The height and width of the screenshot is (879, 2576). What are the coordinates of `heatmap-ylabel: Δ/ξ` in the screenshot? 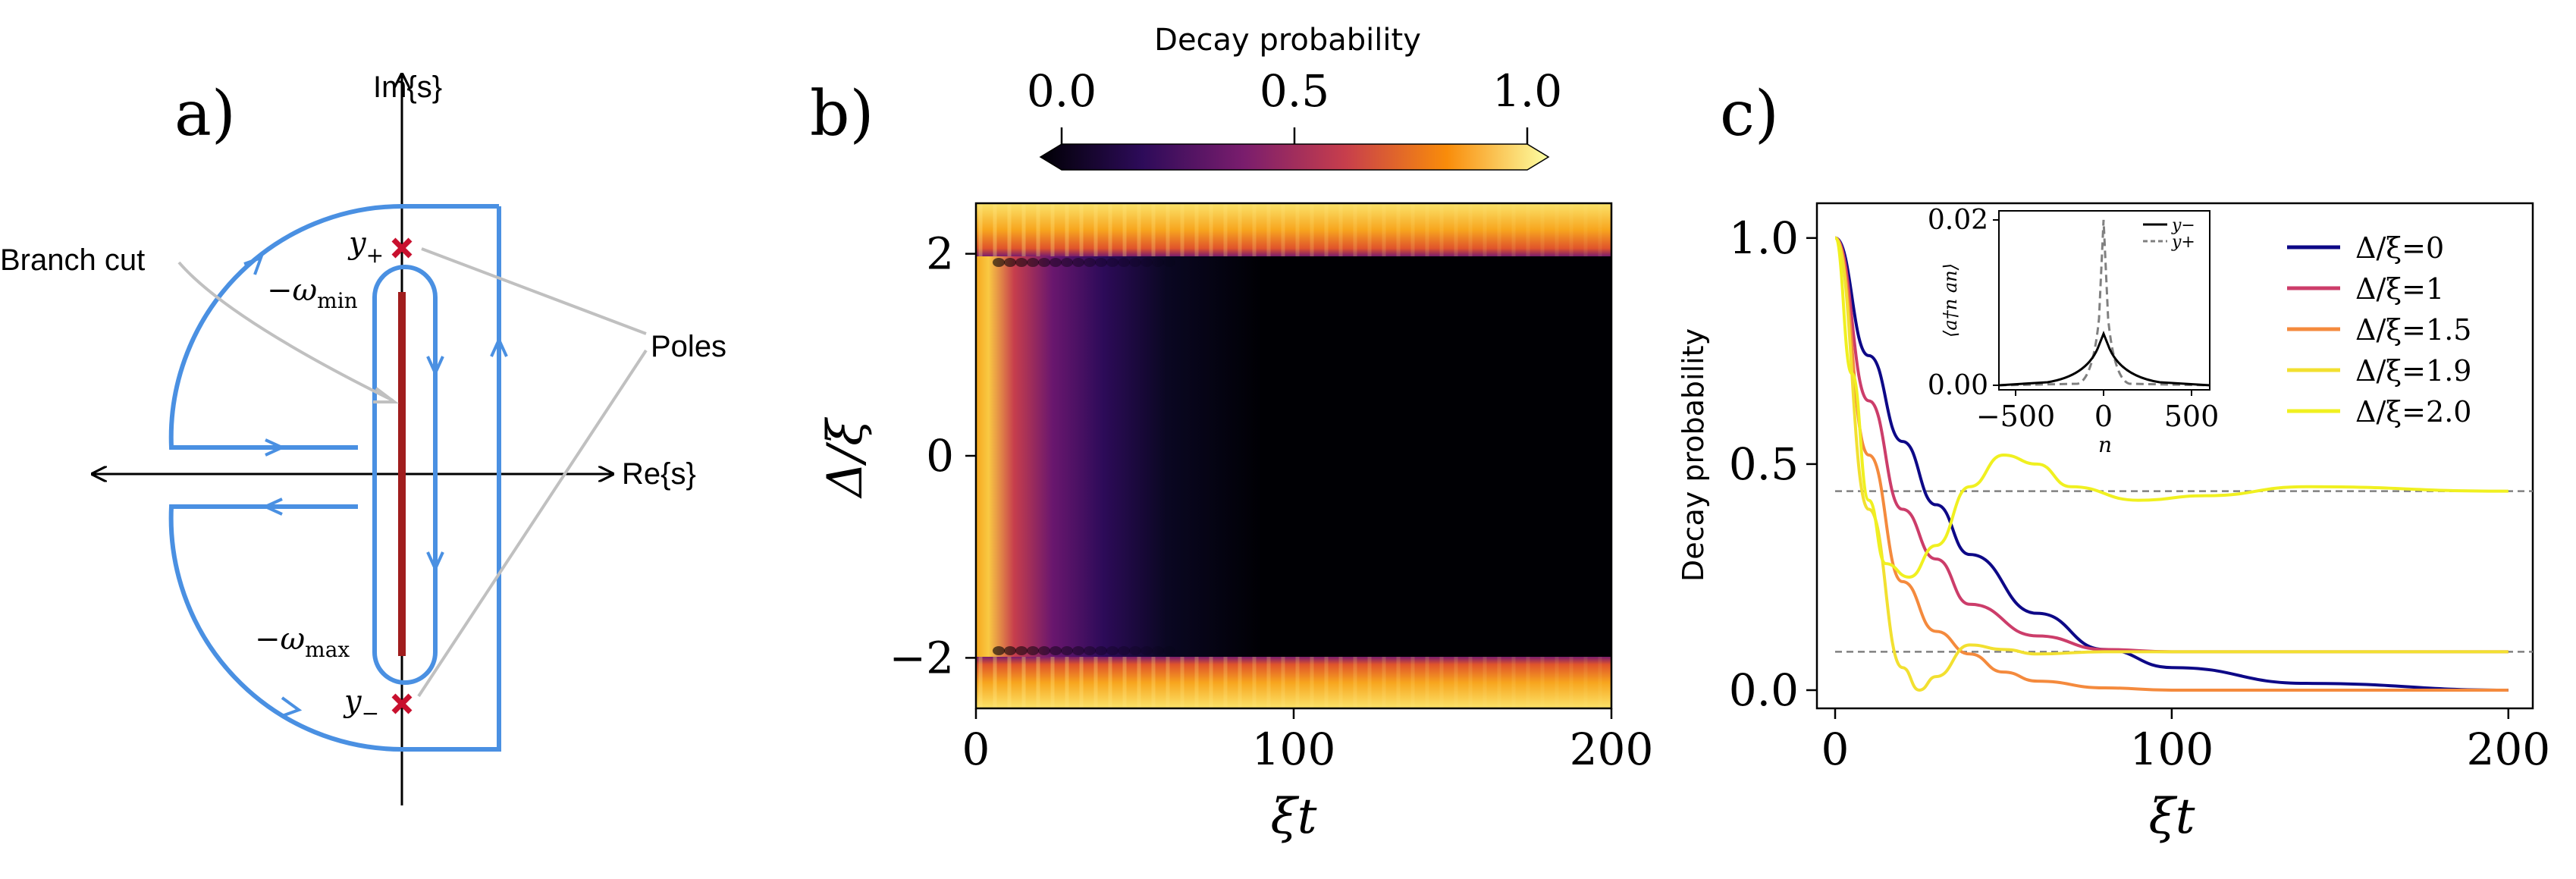 It's located at (845, 458).